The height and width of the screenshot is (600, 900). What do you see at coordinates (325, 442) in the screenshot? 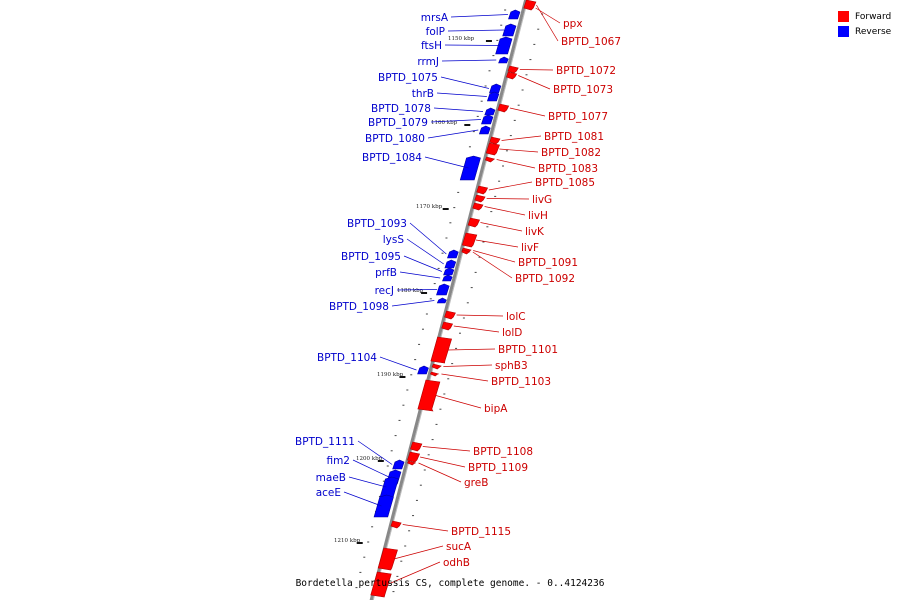
I see `reverse-gene-label: BPTD_1111` at bounding box center [325, 442].